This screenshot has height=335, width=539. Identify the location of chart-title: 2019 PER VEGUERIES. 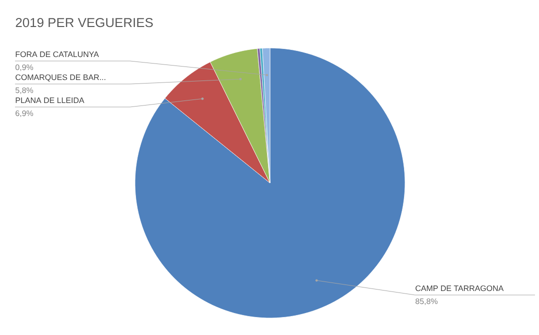
(84, 23).